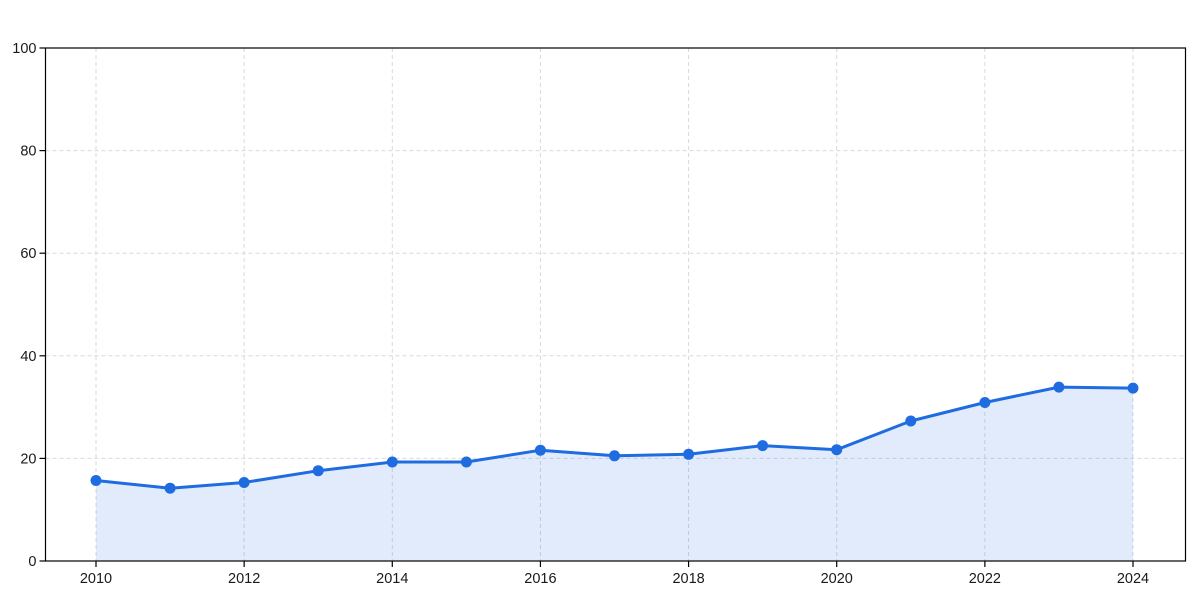  I want to click on x-tick-label-2020: 2020, so click(837, 579).